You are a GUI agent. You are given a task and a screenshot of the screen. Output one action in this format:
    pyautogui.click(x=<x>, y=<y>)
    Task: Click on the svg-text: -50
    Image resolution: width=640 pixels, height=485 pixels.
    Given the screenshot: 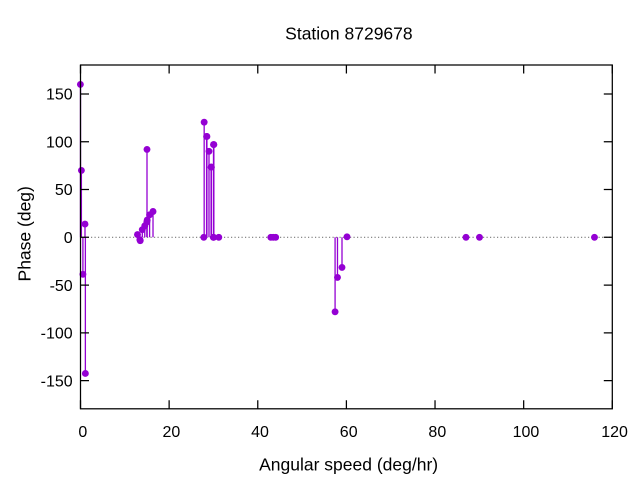 What is the action you would take?
    pyautogui.click(x=61, y=286)
    